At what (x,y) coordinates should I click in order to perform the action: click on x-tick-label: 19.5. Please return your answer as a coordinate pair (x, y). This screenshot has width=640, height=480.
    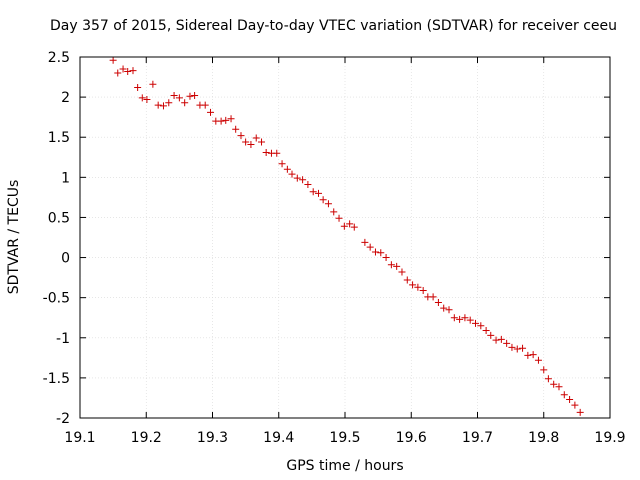
    Looking at the image, I should click on (344, 438).